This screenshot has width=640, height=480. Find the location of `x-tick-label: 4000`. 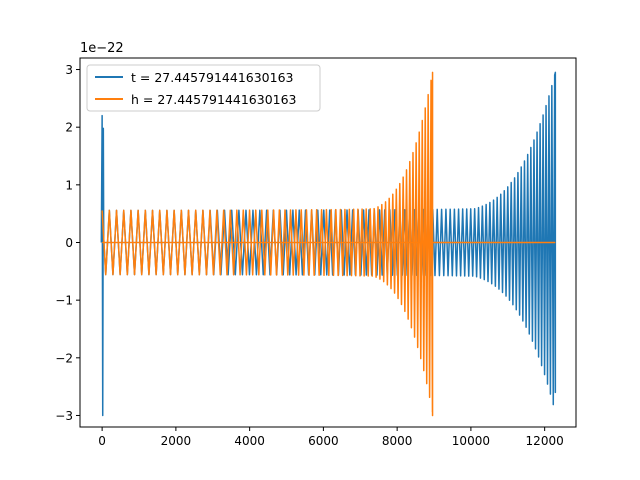

x-tick-label: 4000 is located at coordinates (249, 441).